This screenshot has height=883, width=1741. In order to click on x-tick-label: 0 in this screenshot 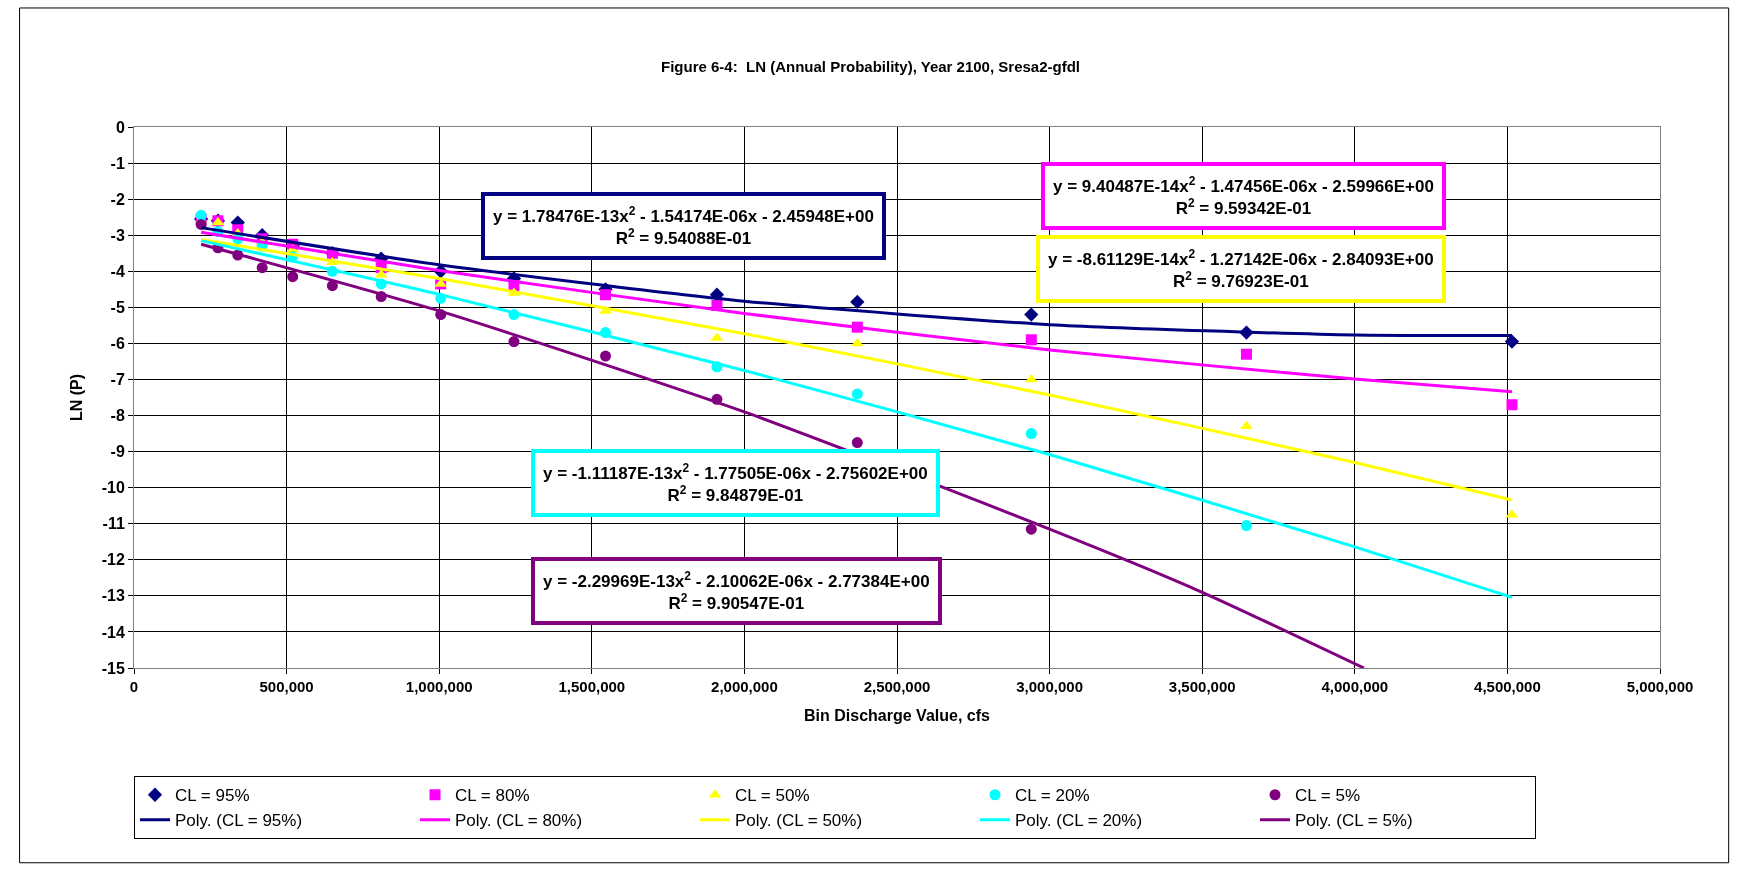, I will do `click(134, 686)`.